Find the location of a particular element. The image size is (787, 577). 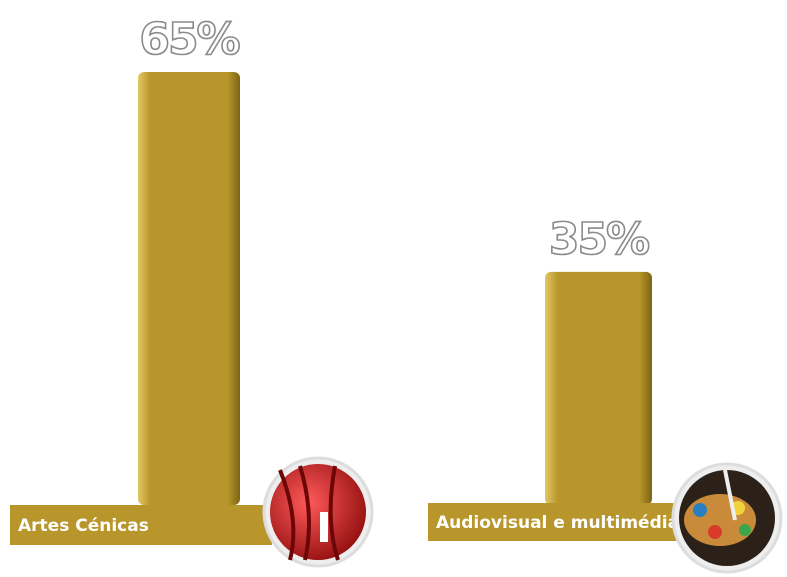

curtain-fold is located at coordinates (309, 513).